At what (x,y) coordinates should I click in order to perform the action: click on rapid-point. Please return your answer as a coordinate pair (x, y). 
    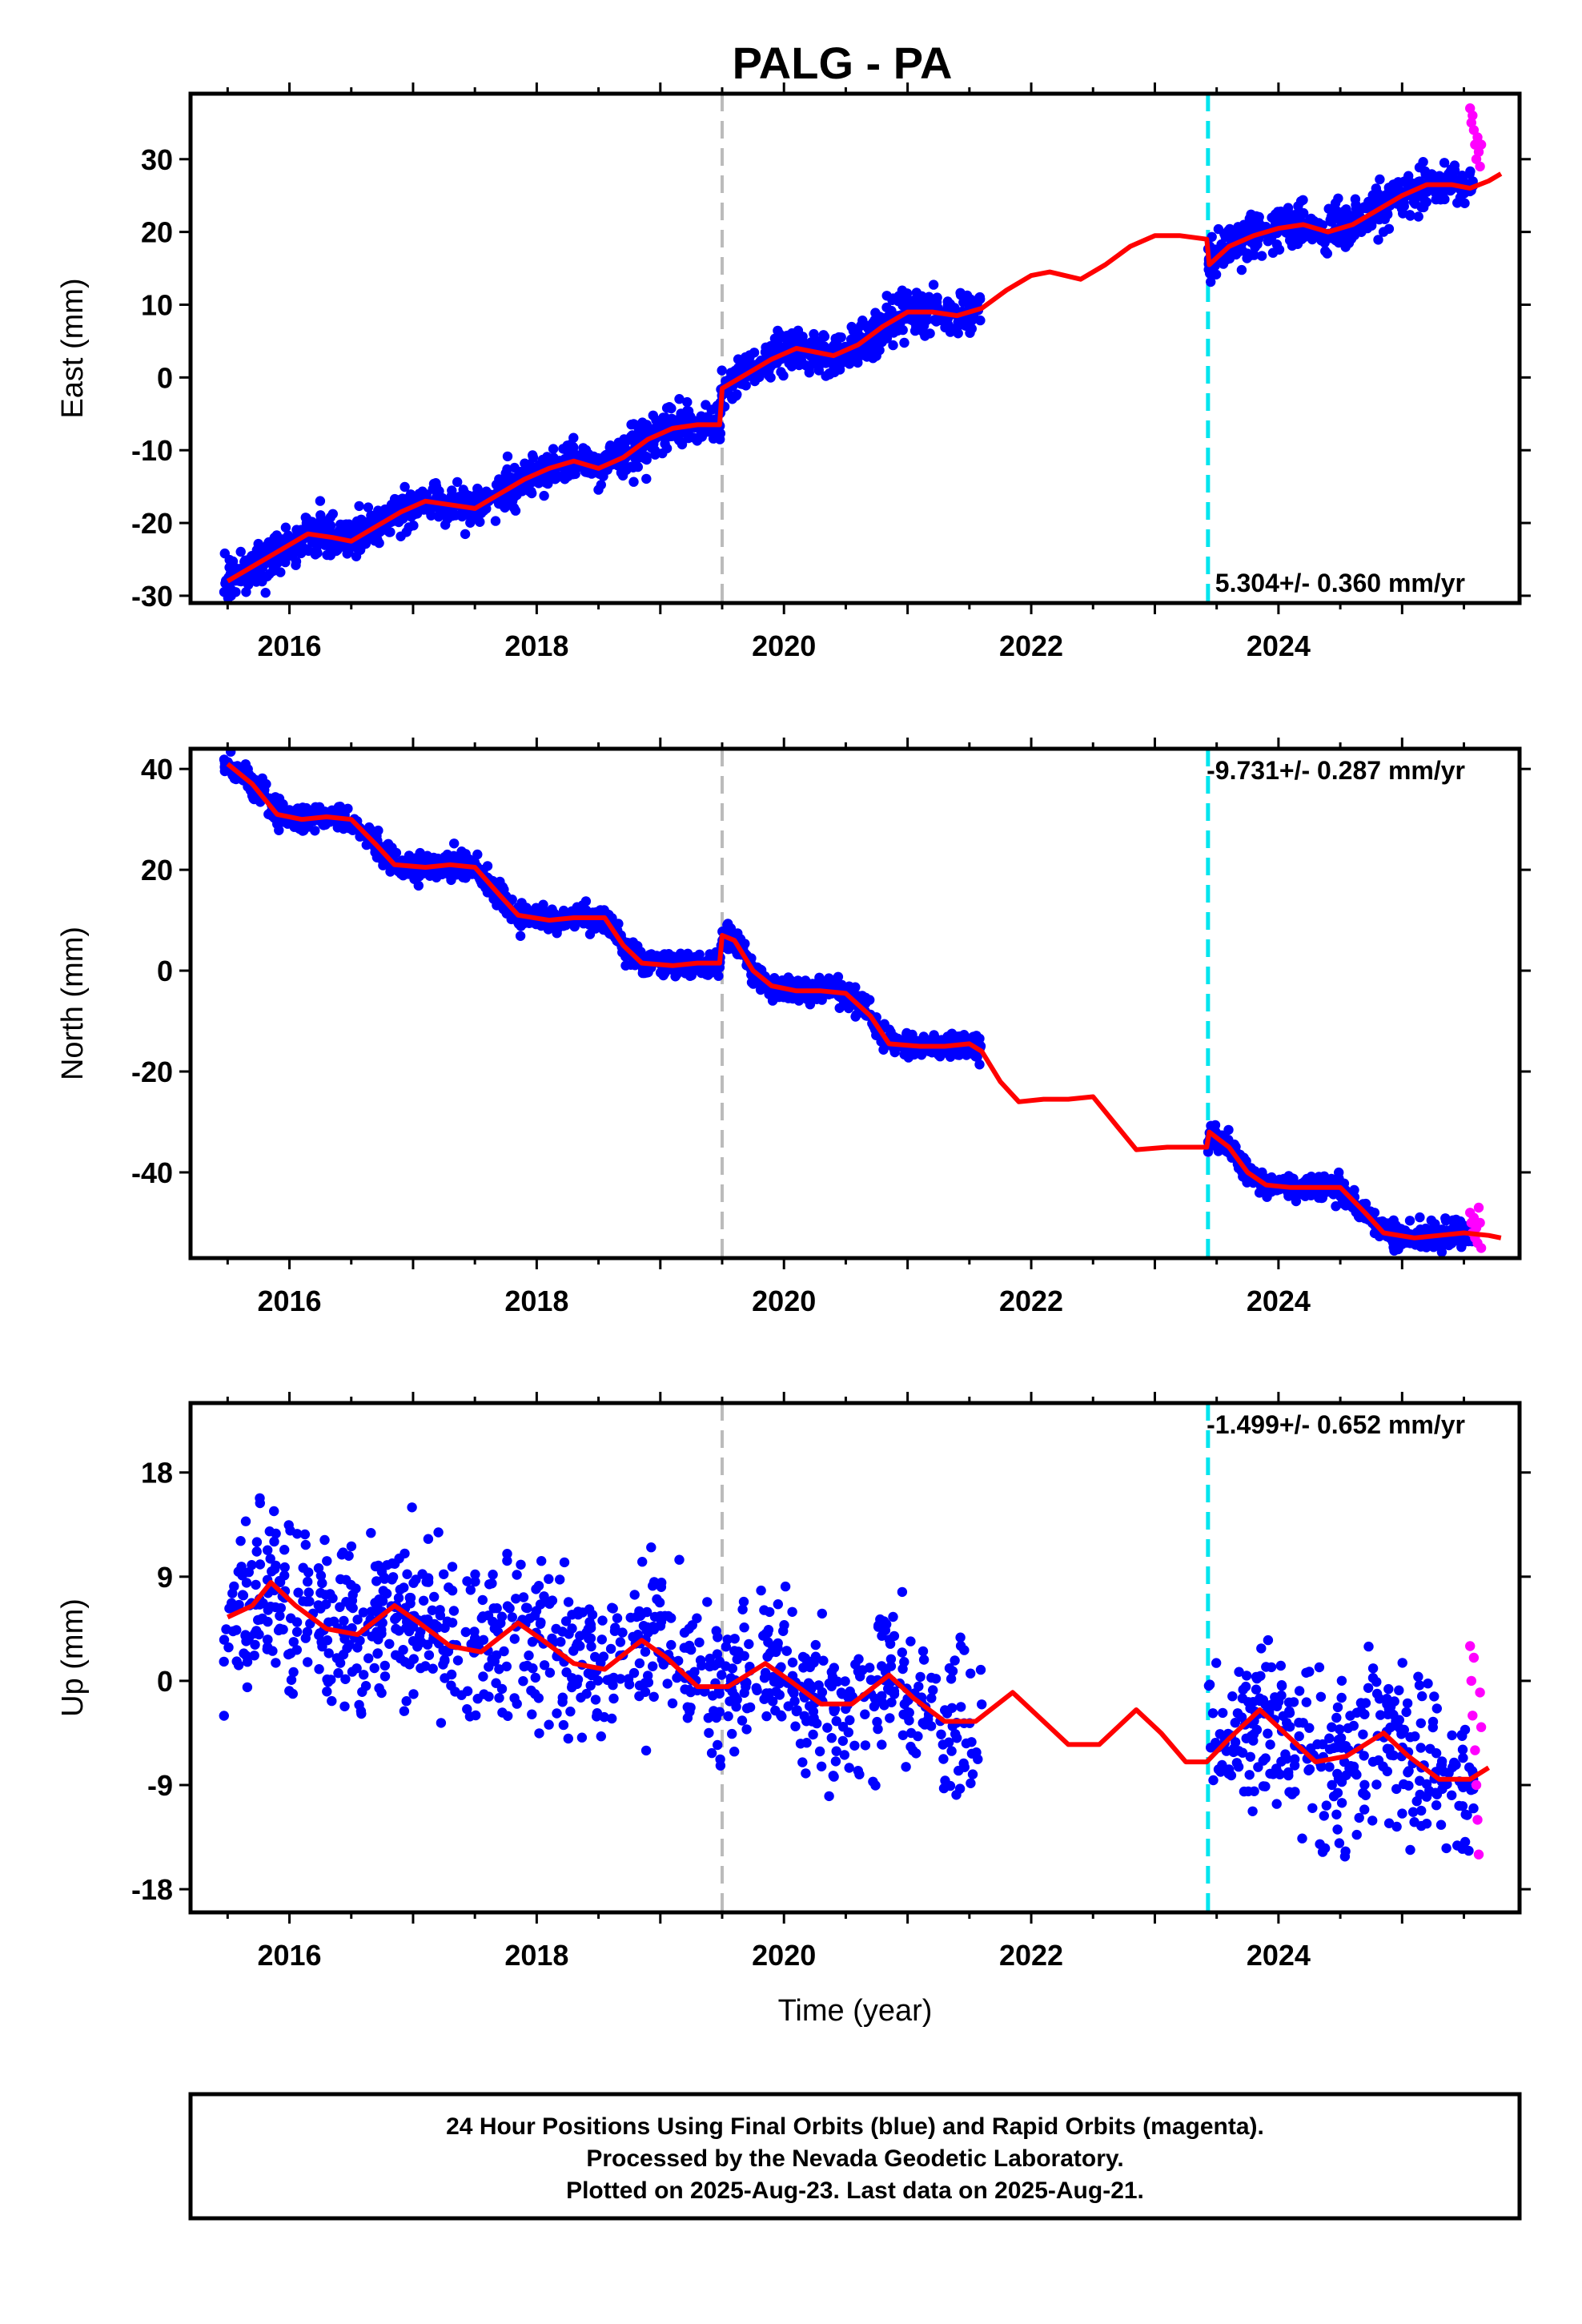
    Looking at the image, I should click on (1481, 144).